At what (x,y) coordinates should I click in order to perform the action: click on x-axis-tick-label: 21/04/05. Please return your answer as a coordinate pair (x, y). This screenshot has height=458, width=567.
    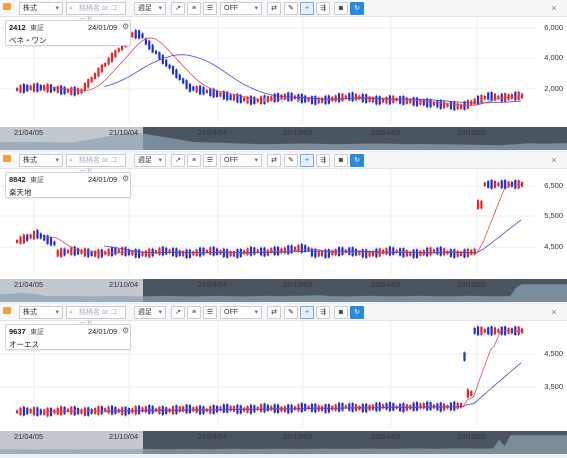
    Looking at the image, I should click on (29, 132).